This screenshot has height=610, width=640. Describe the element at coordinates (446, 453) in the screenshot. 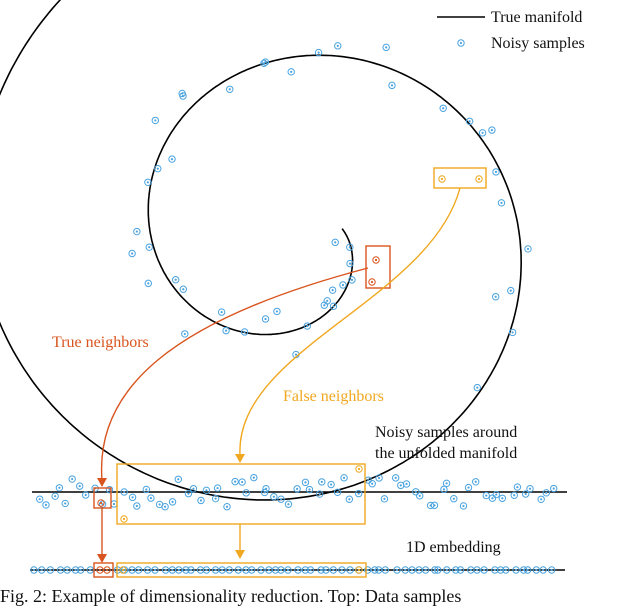

I see `unfolded-label-line2: the unfolded manifold` at that location.